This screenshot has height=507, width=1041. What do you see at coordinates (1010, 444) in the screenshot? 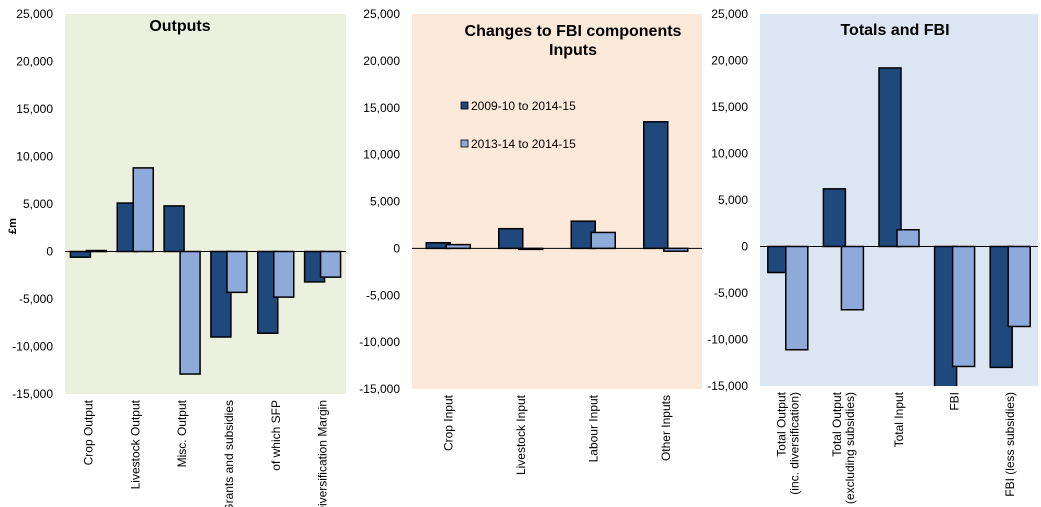
I see `x-tick-label: FBI (less subsidies)` at bounding box center [1010, 444].